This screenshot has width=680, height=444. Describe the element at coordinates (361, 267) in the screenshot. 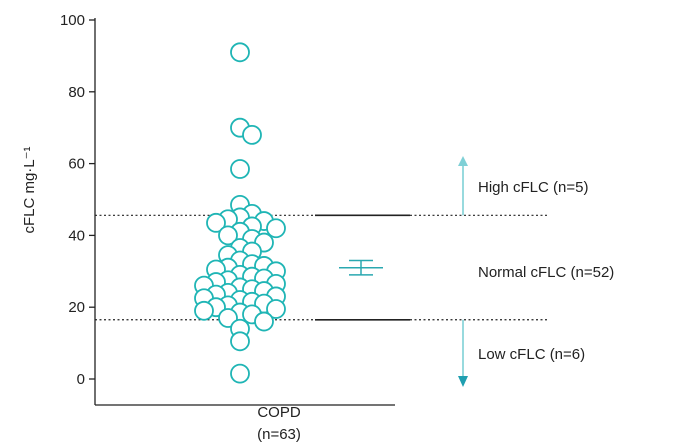

I see `mean-error-bar` at that location.